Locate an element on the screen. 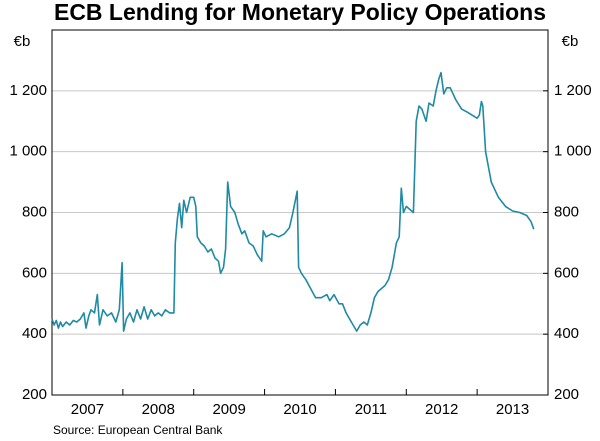  y-tick-label: 800 is located at coordinates (34, 211).